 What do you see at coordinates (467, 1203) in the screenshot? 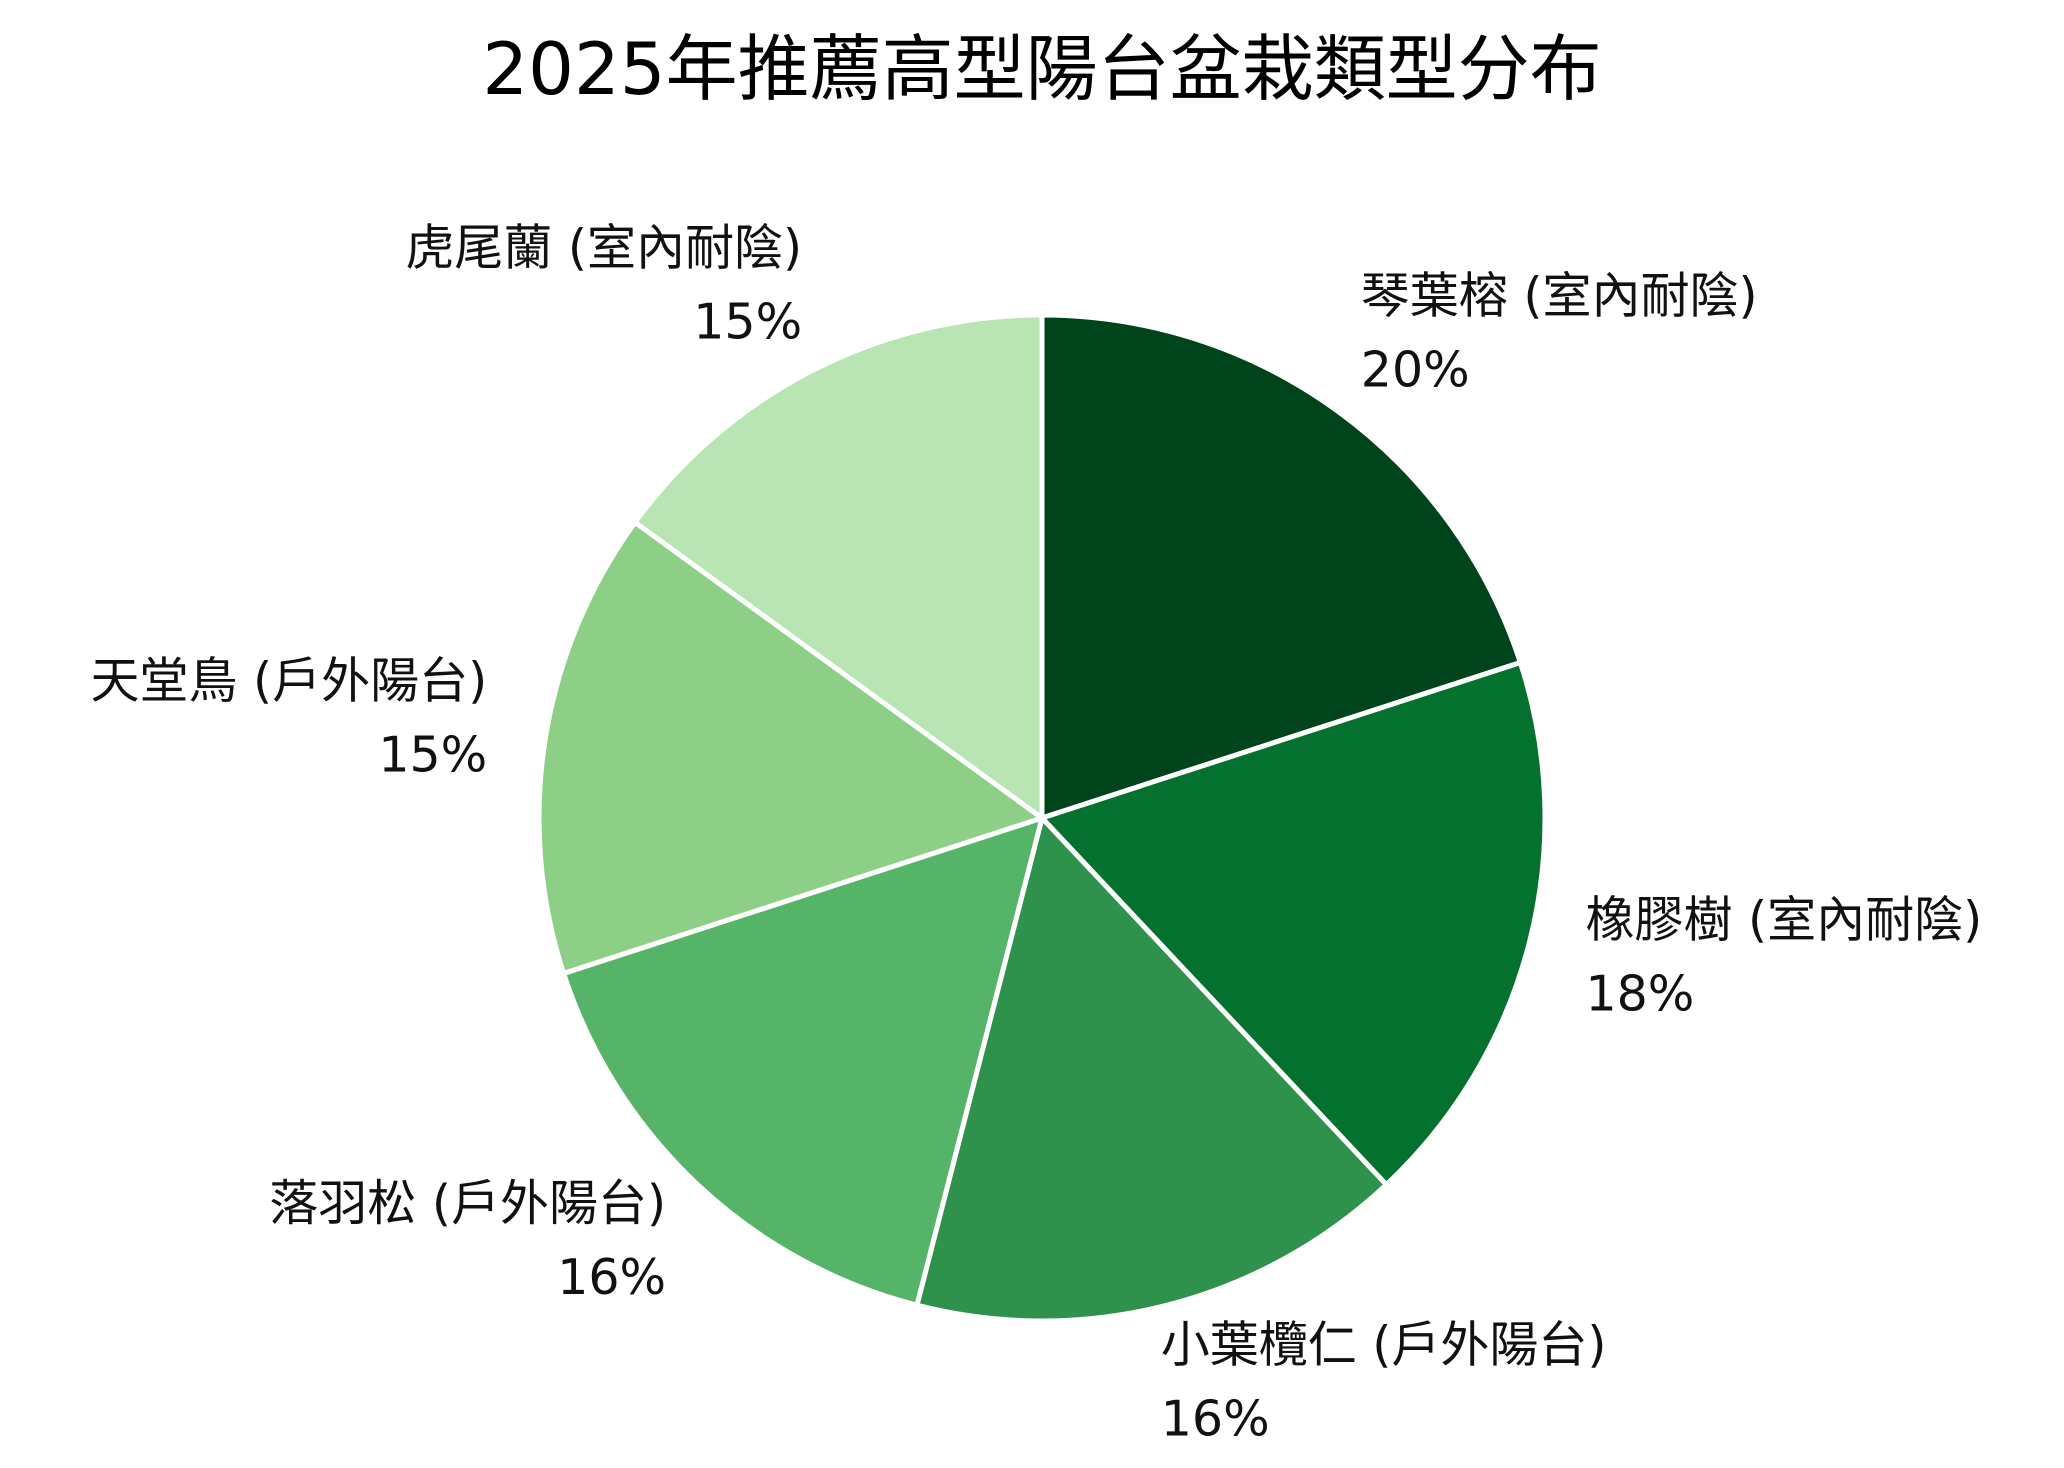
I see `slice-category-label: 落羽松 (戶外陽台)` at bounding box center [467, 1203].